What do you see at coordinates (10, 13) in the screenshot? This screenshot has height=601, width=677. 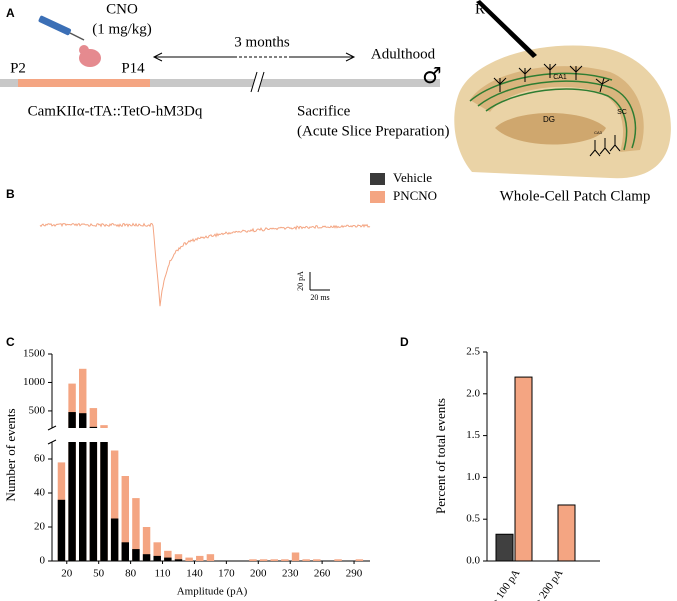 I see `panel-label: A` at bounding box center [10, 13].